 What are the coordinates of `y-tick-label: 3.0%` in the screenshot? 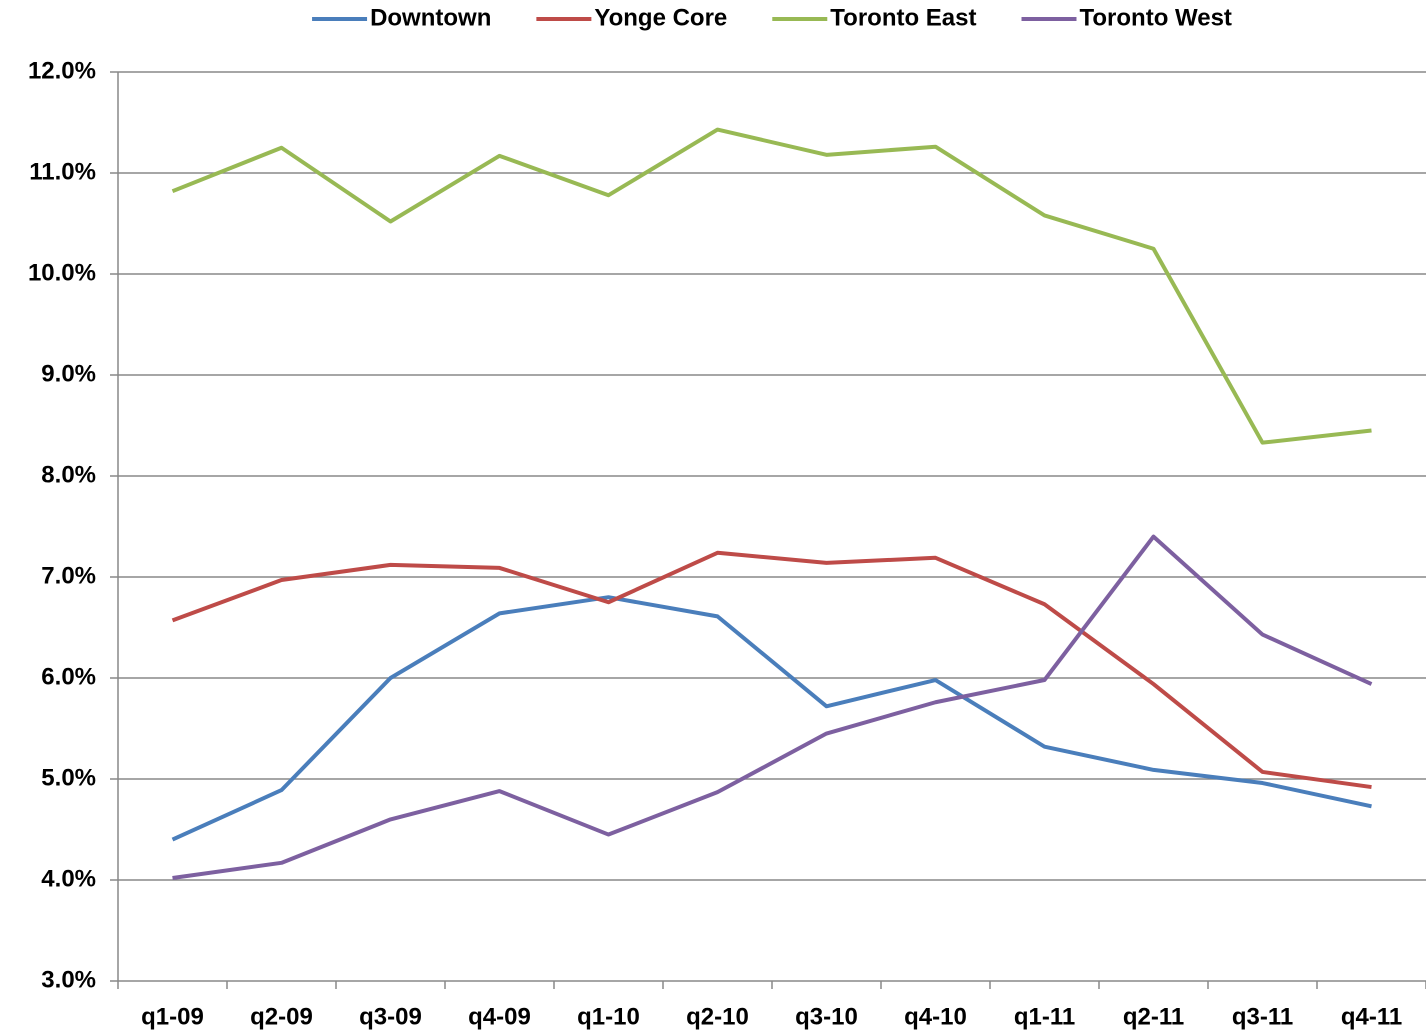 It's located at (68, 979).